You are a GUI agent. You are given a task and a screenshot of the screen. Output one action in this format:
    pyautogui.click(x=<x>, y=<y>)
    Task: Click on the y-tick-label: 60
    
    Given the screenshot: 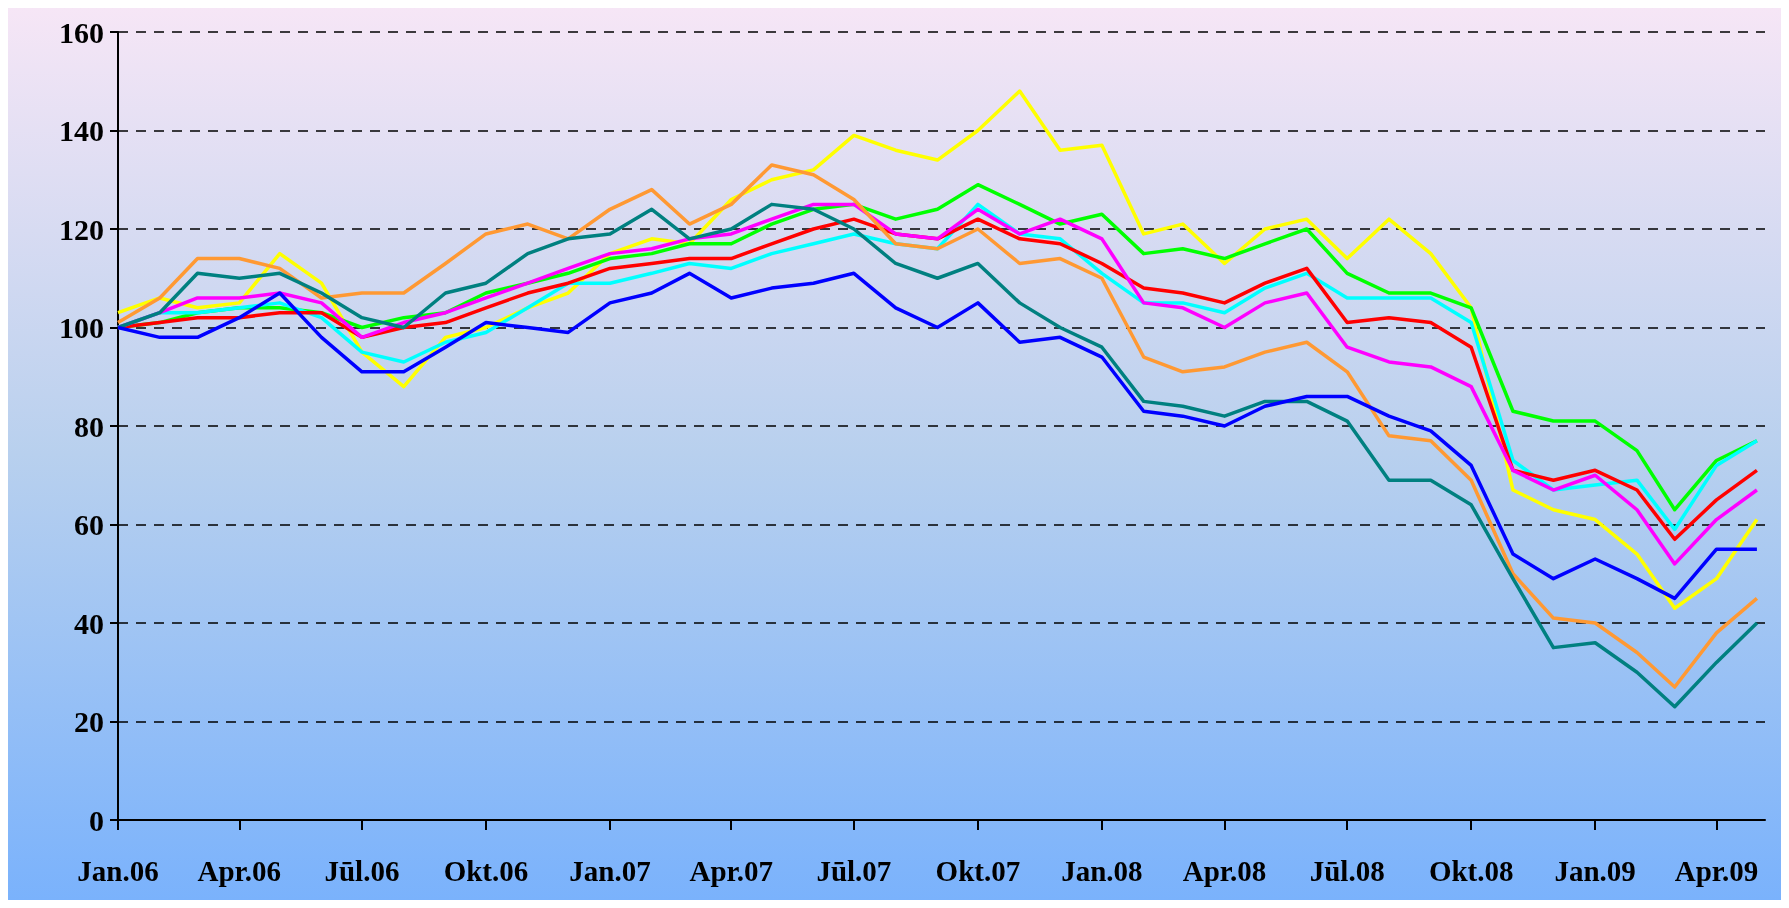 What is the action you would take?
    pyautogui.click(x=89, y=524)
    